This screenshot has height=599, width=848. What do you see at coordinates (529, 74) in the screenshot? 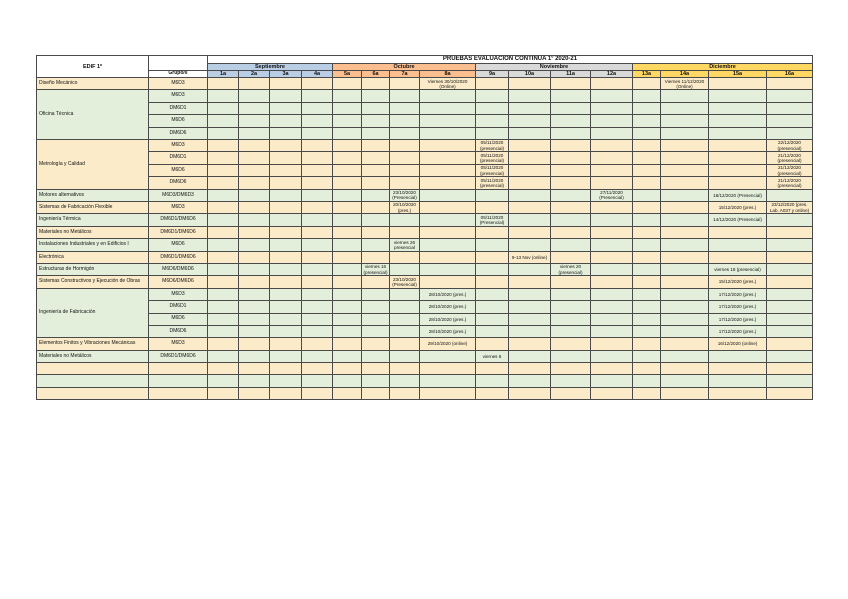
I see `week-header: 10a` at bounding box center [529, 74].